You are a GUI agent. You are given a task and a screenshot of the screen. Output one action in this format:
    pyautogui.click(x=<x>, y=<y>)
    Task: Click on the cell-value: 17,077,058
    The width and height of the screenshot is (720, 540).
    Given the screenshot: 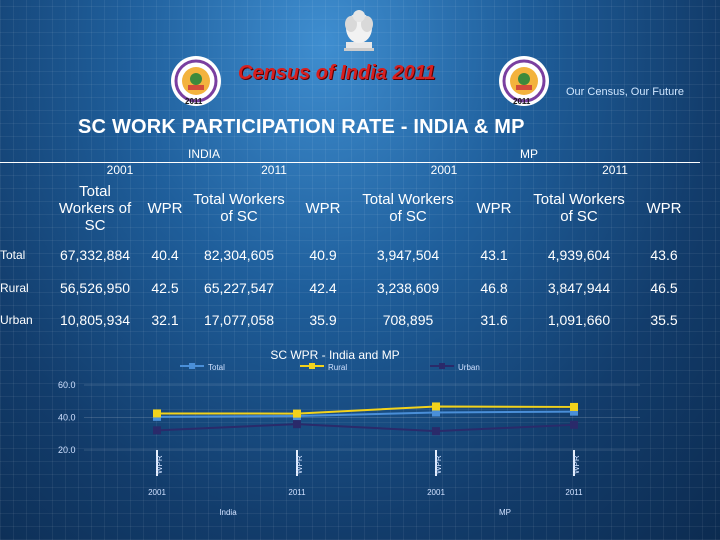 What is the action you would take?
    pyautogui.click(x=239, y=320)
    